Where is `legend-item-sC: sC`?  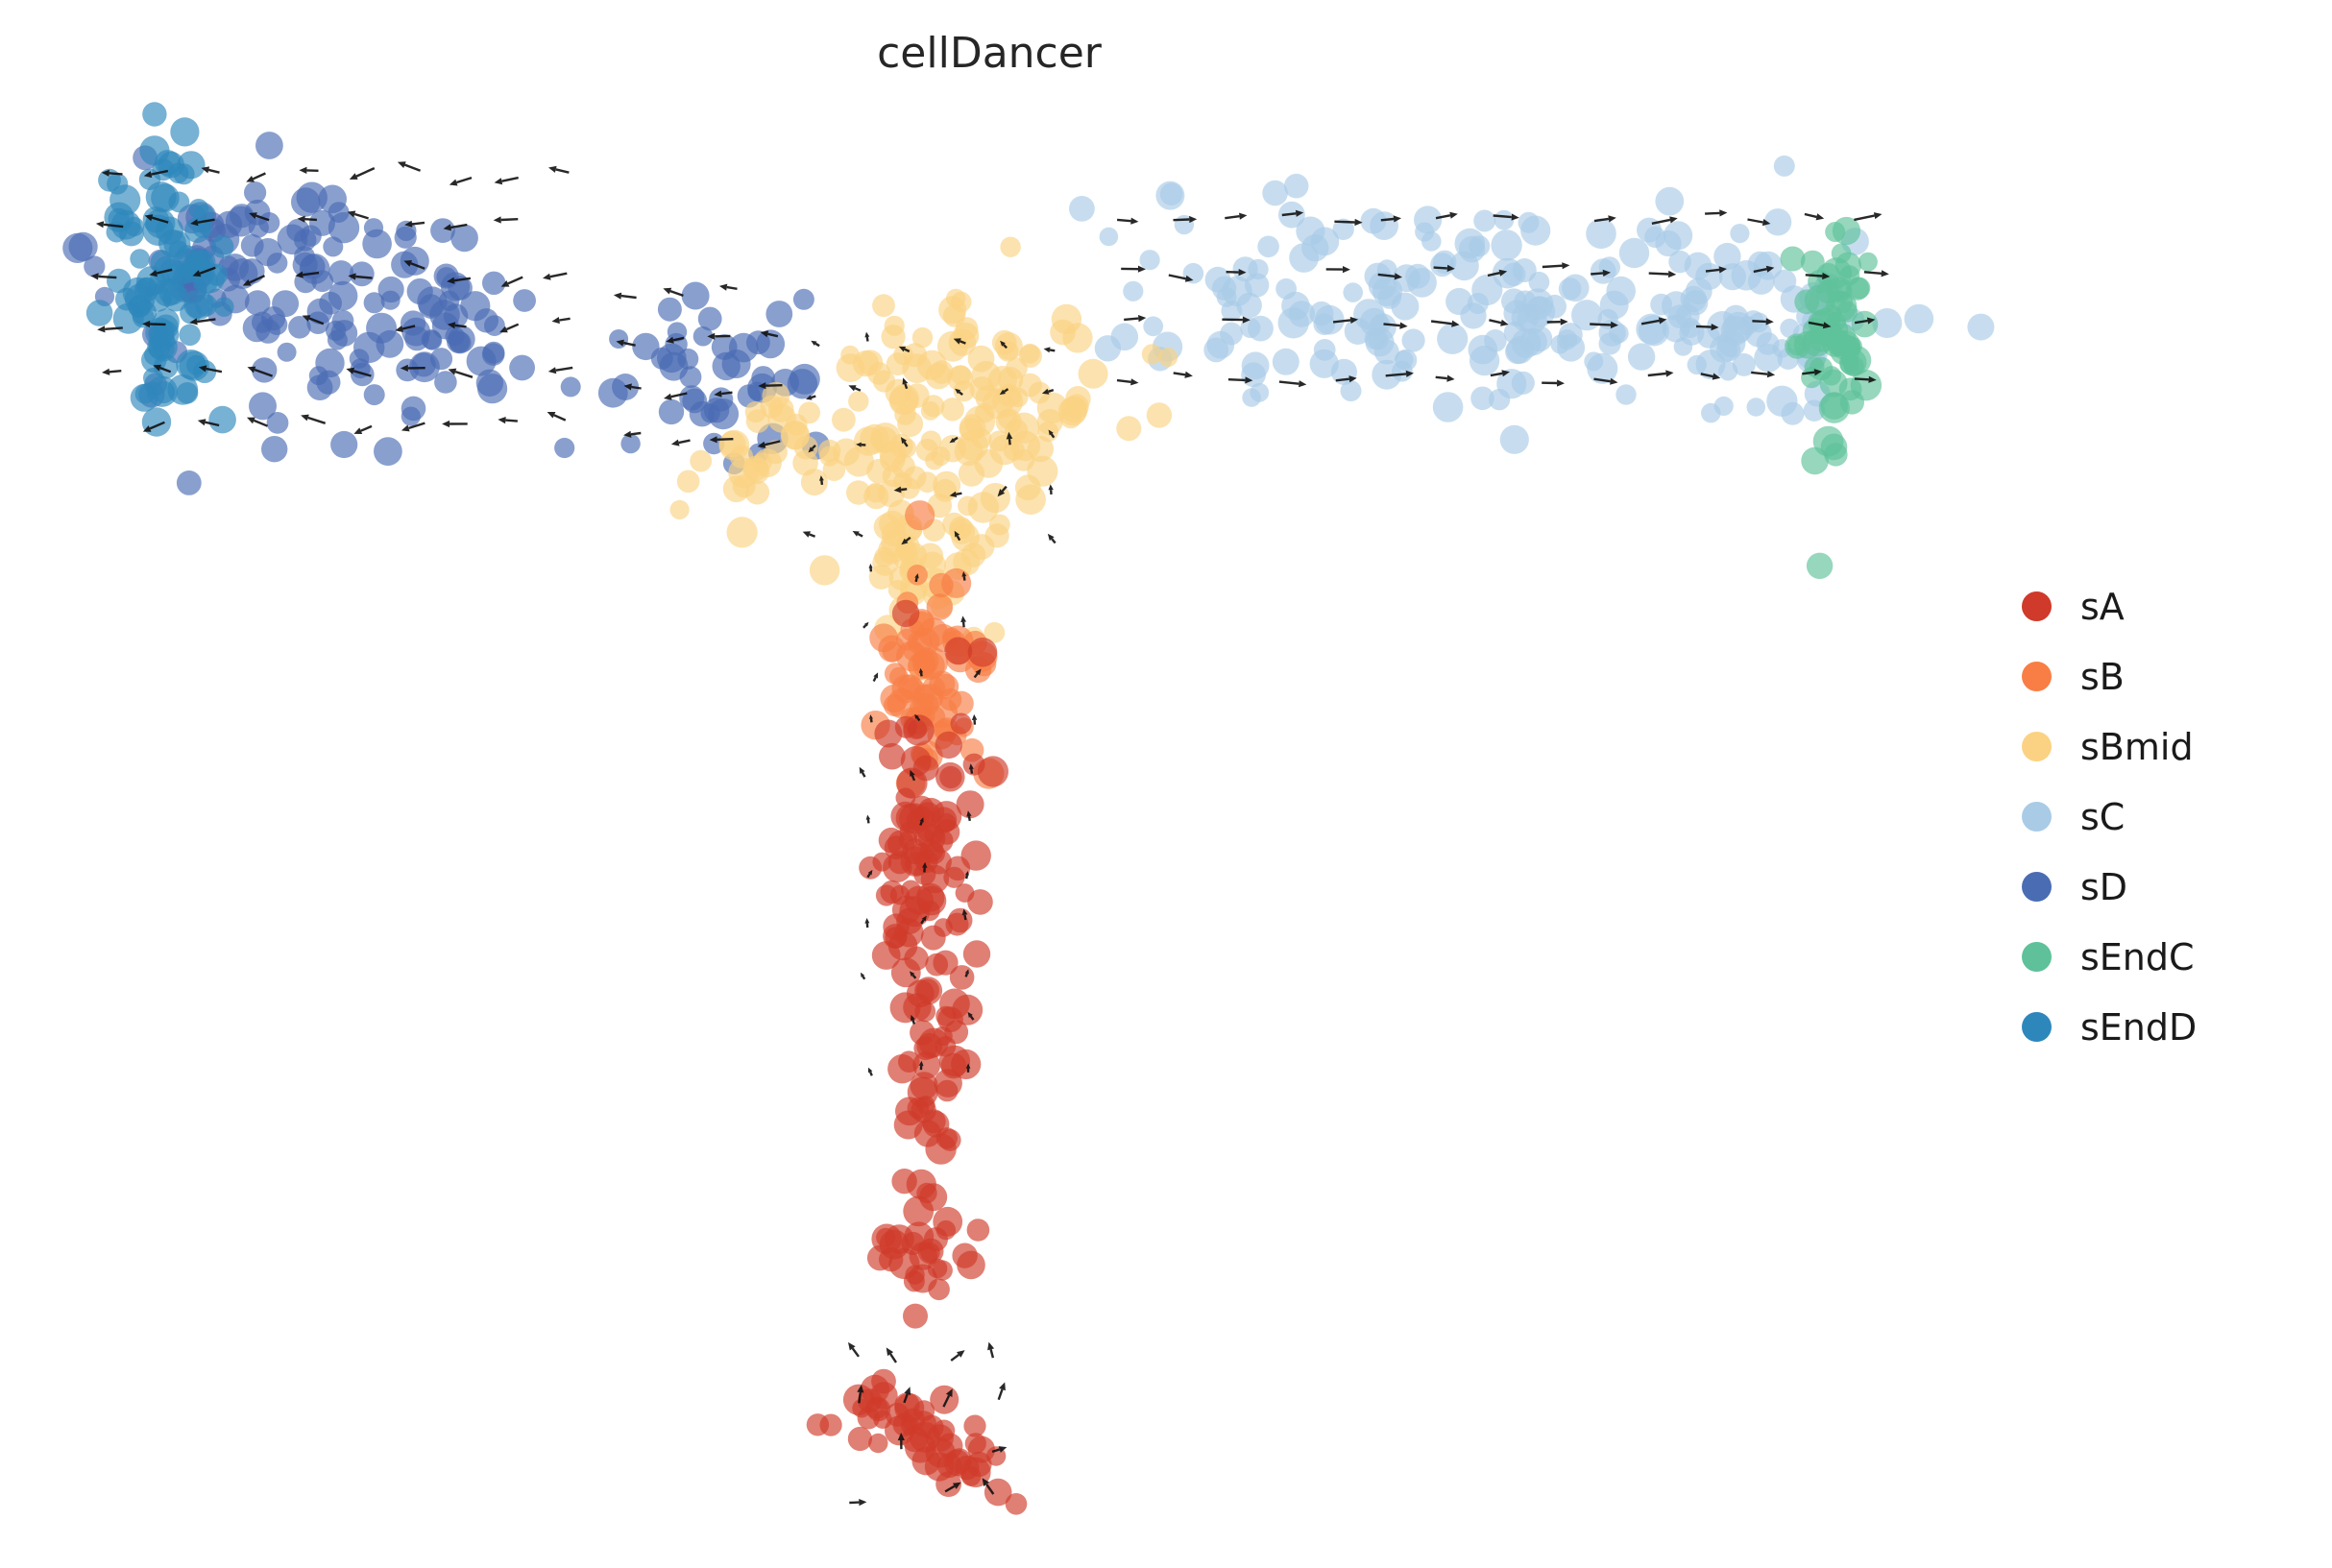 legend-item-sC: sC is located at coordinates (2109, 817).